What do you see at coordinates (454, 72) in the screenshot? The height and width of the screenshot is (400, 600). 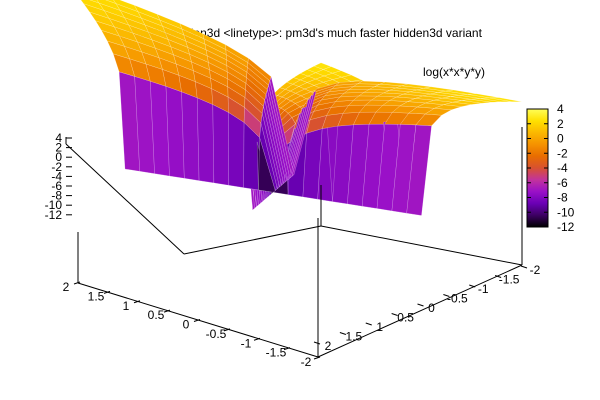 I see `surface-label: log(x*x*y*y)` at bounding box center [454, 72].